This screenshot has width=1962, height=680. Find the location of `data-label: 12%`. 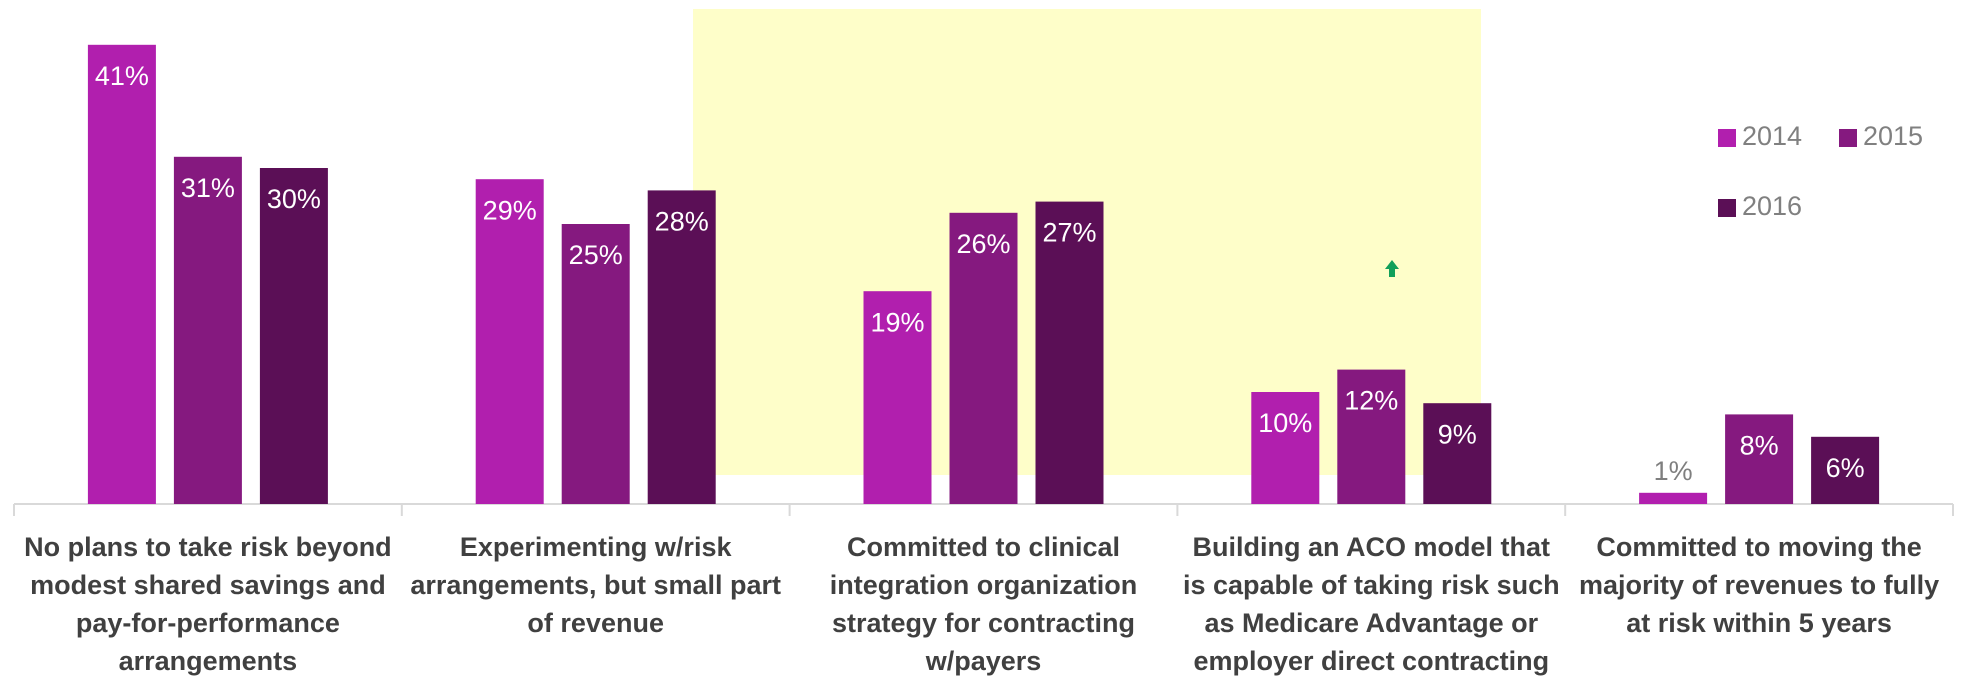

data-label: 12% is located at coordinates (1371, 401).